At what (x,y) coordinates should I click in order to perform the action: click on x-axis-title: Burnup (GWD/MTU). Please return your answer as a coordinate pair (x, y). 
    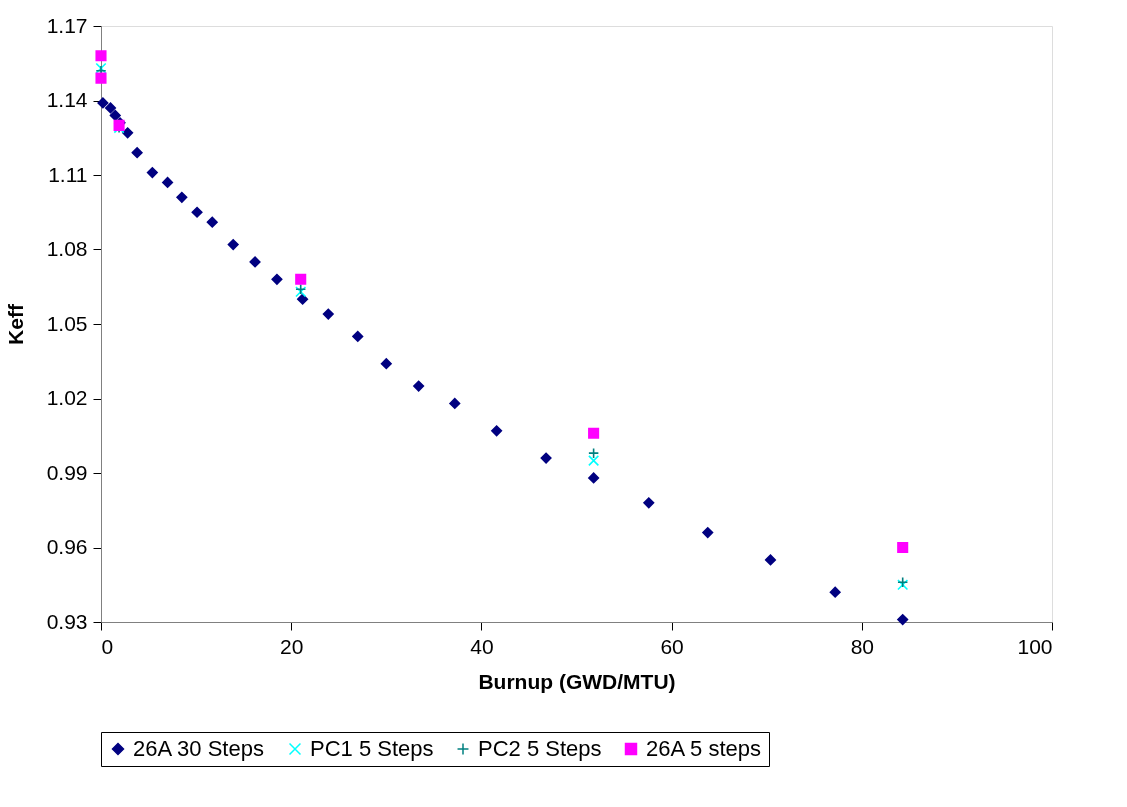
    Looking at the image, I should click on (577, 681).